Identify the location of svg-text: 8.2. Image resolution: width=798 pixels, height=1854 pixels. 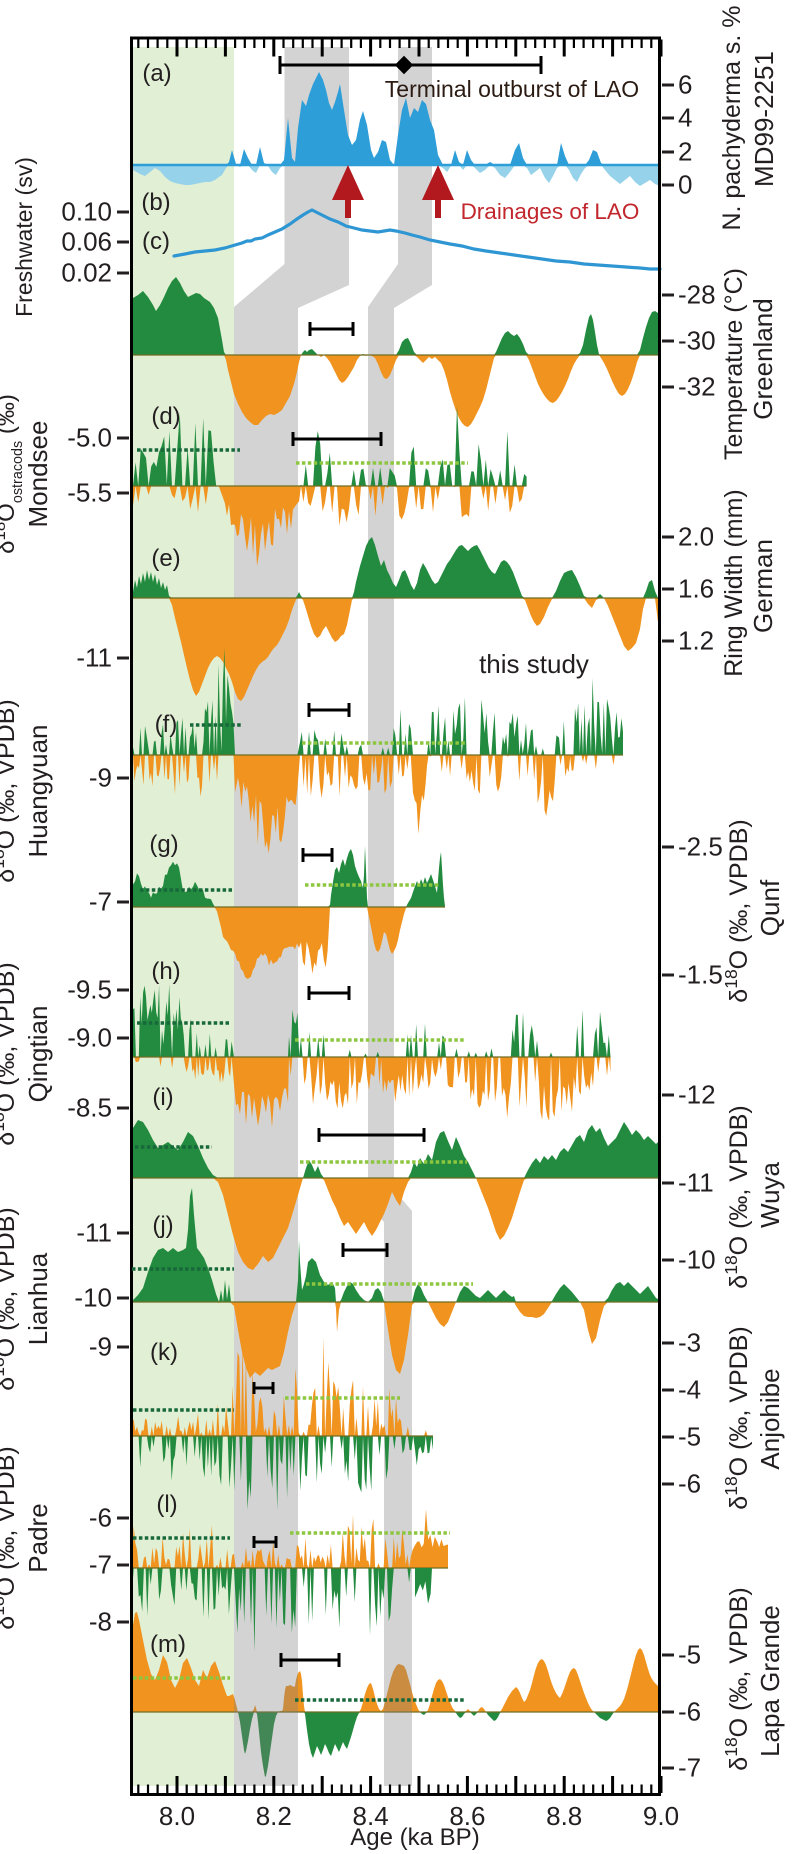
(274, 1816).